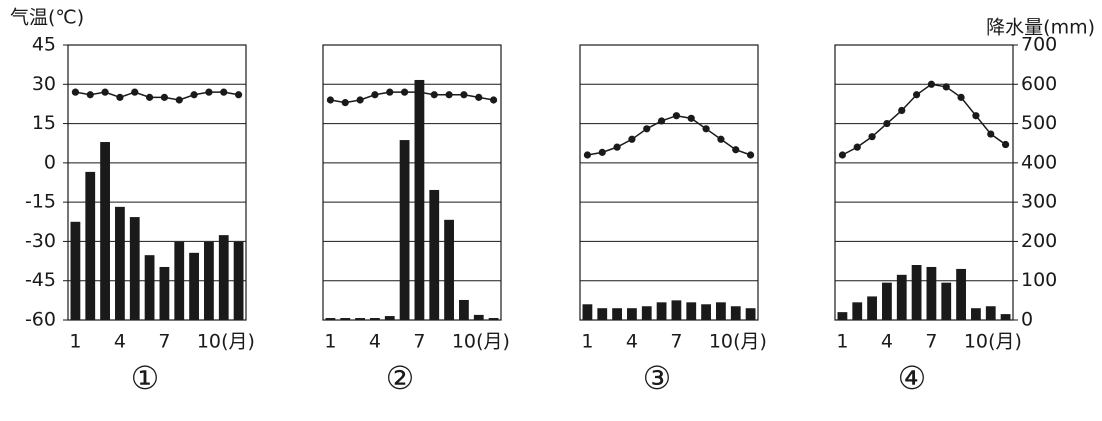 The height and width of the screenshot is (421, 1102). What do you see at coordinates (40, 202) in the screenshot?
I see `y-tick-label: -15` at bounding box center [40, 202].